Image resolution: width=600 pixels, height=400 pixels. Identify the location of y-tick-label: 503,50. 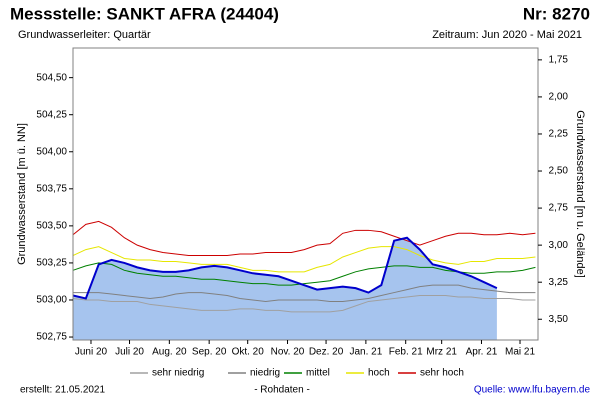
(51, 226).